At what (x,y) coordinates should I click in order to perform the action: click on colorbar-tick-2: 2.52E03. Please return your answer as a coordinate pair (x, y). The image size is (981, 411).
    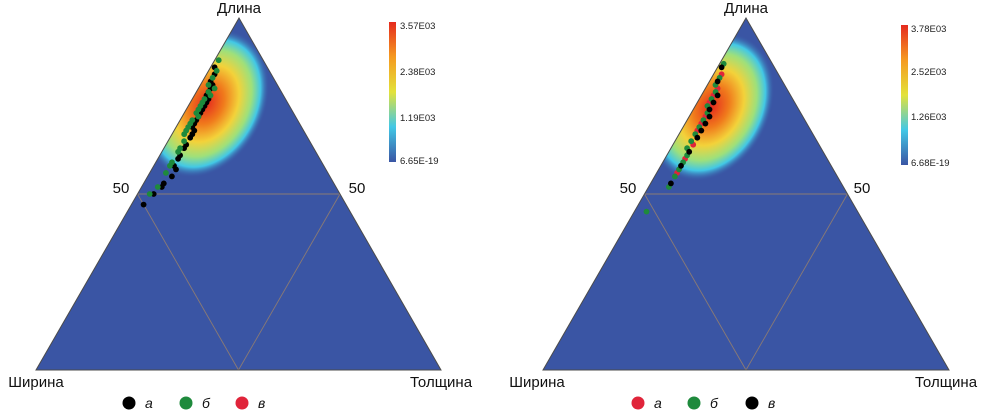
    Looking at the image, I should click on (928, 72).